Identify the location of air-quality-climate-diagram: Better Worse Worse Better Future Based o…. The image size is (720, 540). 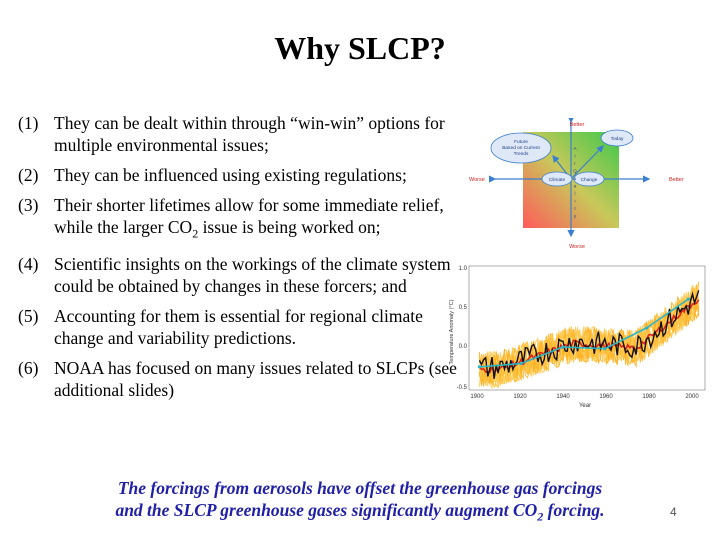
(576, 184).